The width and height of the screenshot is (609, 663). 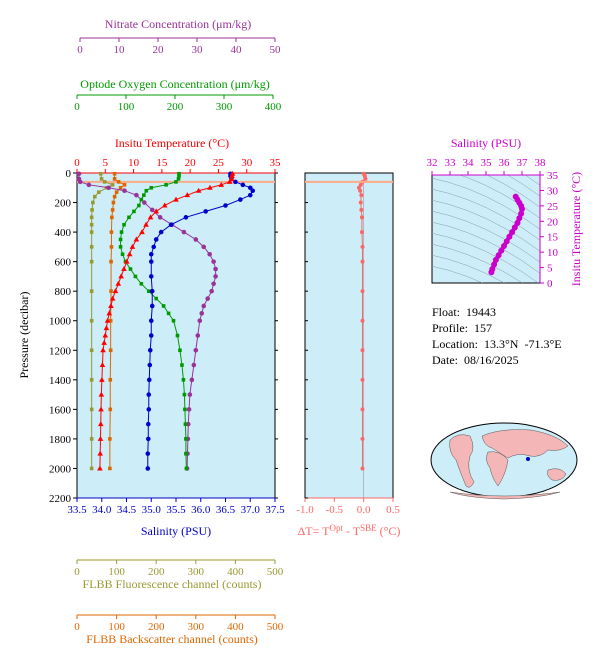 What do you see at coordinates (191, 163) in the screenshot?
I see `temperature-tick-label: 20` at bounding box center [191, 163].